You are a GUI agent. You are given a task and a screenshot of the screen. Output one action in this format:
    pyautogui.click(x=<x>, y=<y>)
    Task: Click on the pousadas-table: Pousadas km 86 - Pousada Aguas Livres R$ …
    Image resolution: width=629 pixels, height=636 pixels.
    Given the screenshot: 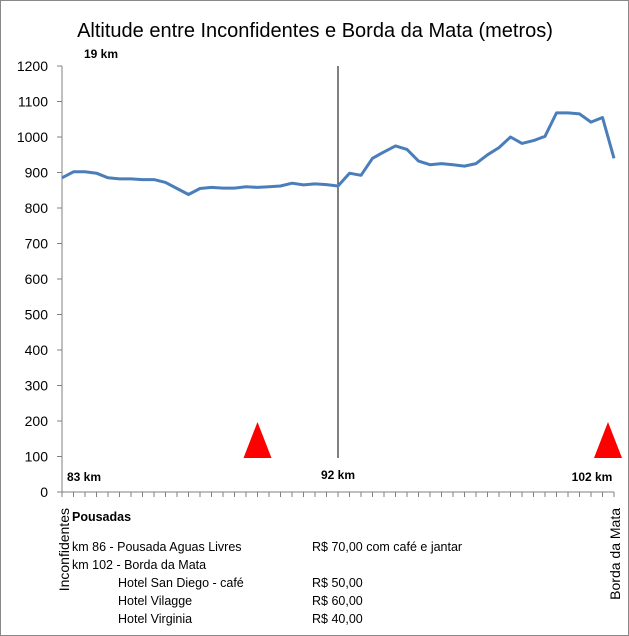 What is the action you would take?
    pyautogui.click(x=267, y=569)
    